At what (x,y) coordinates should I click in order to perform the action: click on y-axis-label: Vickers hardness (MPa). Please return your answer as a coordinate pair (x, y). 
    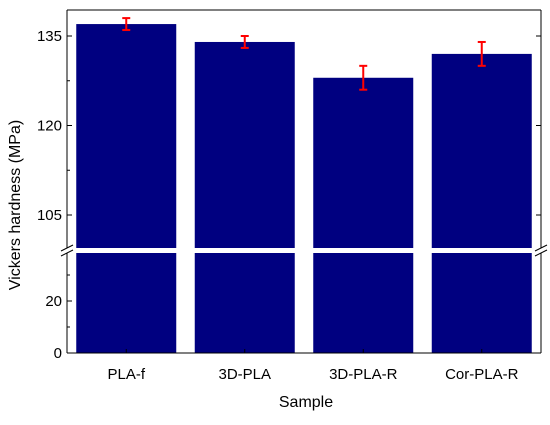
    Looking at the image, I should click on (15, 205).